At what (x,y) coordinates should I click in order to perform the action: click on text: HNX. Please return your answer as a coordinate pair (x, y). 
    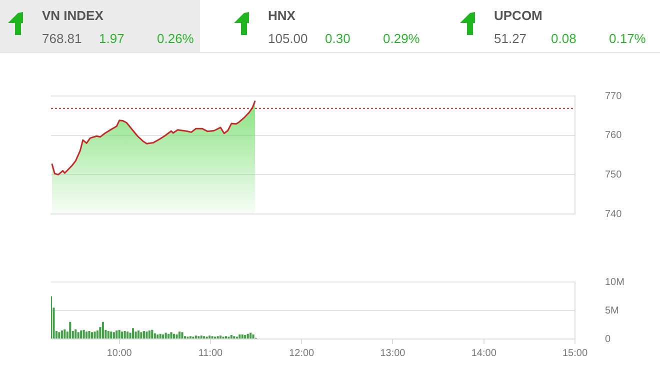
    Looking at the image, I should click on (282, 15).